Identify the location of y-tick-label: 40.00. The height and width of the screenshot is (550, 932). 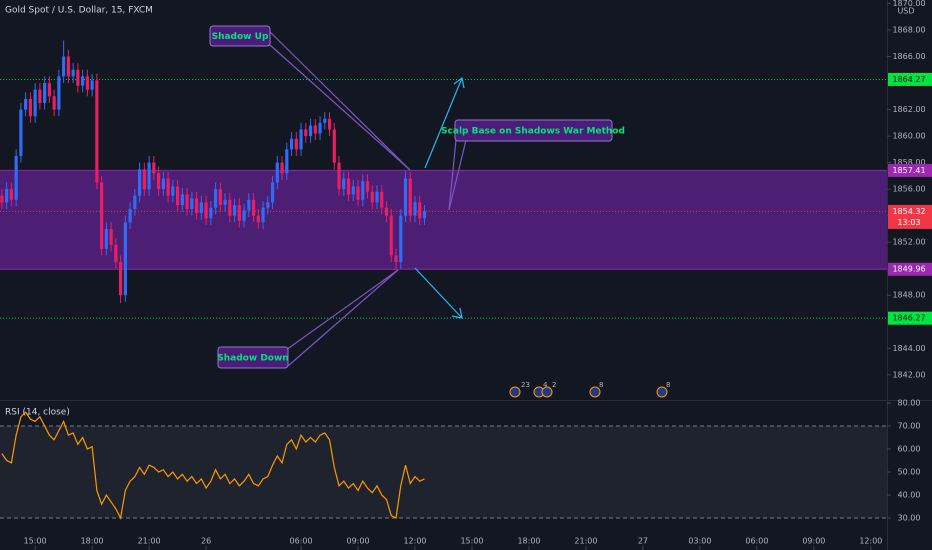
(909, 495).